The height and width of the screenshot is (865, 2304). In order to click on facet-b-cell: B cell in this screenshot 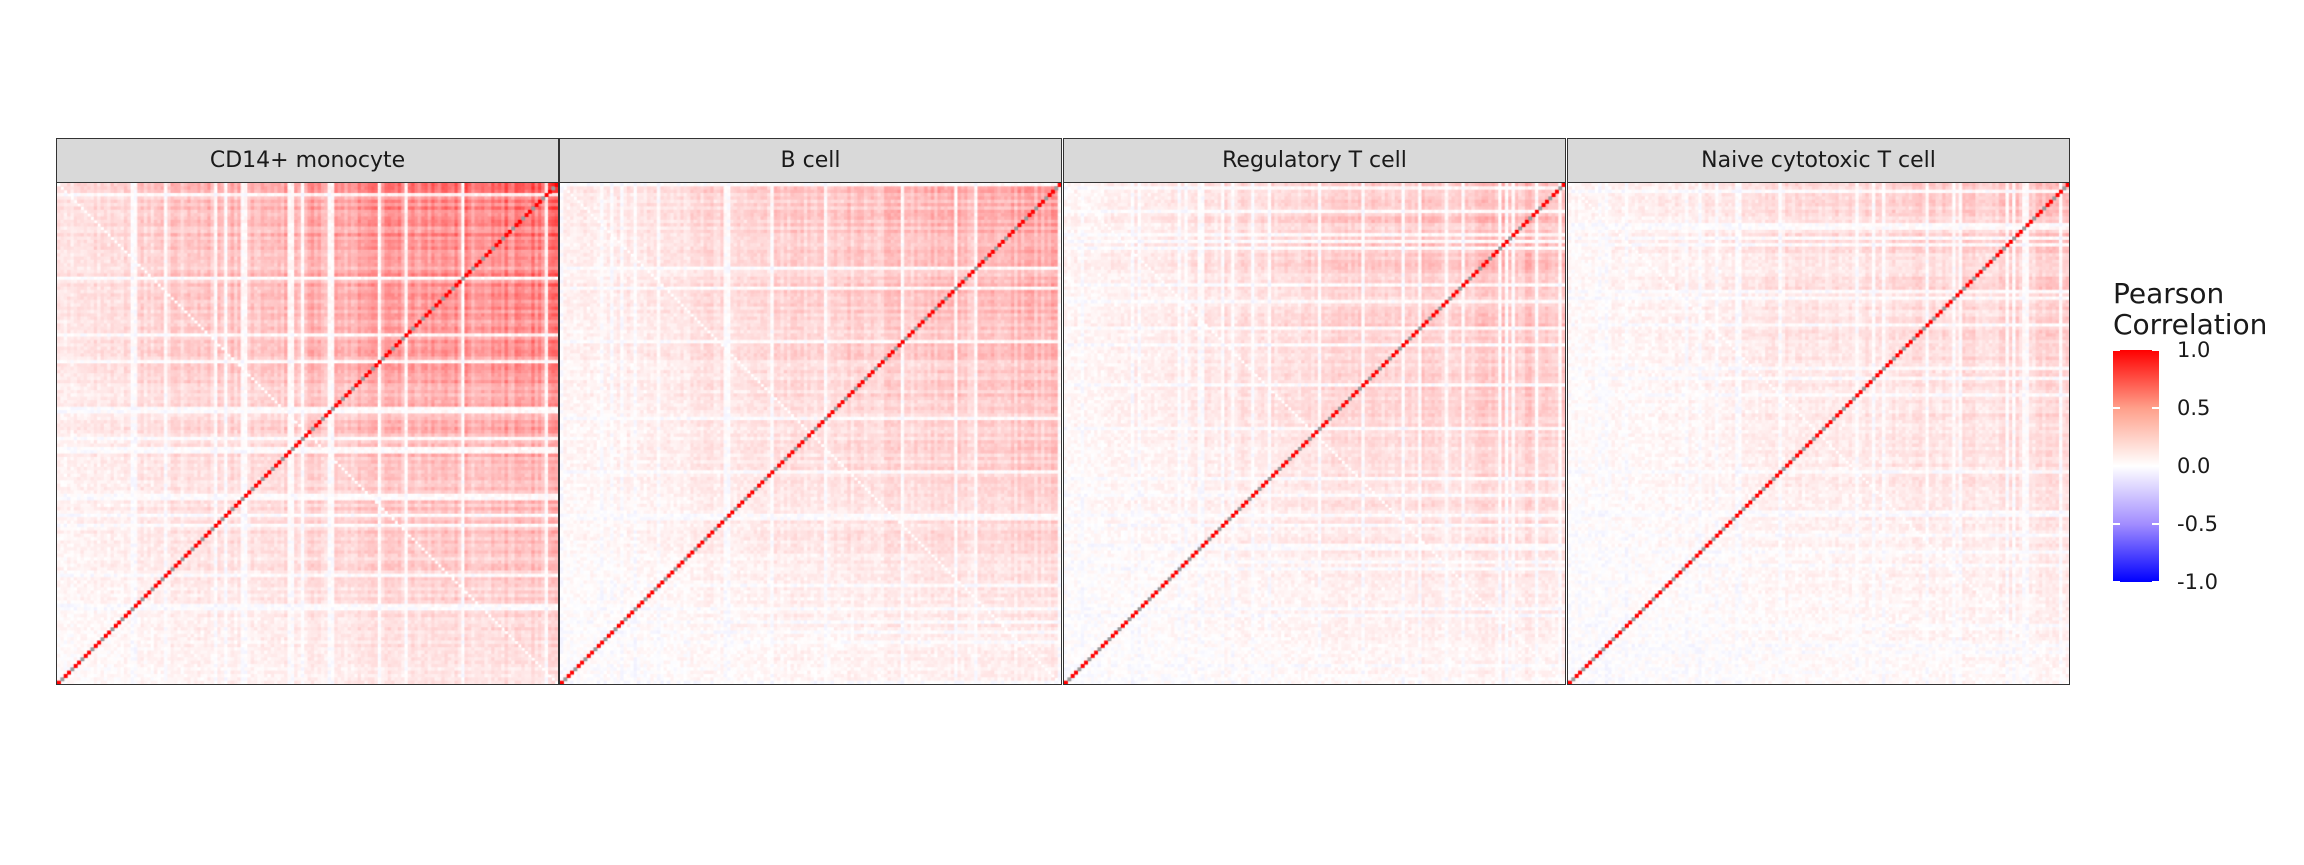, I will do `click(810, 411)`.